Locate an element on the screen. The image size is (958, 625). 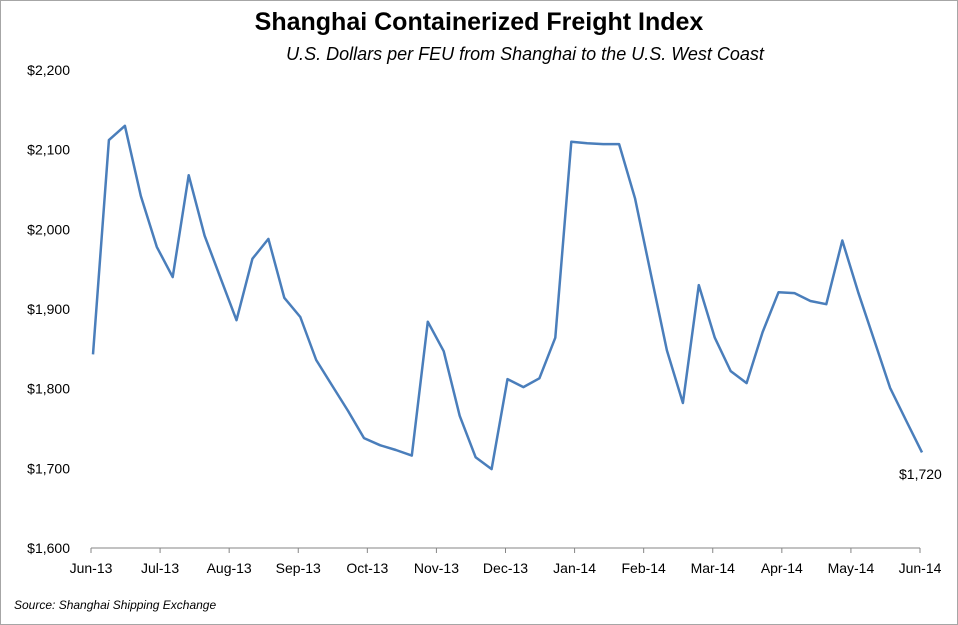
end-value-label: $1,720 is located at coordinates (920, 474).